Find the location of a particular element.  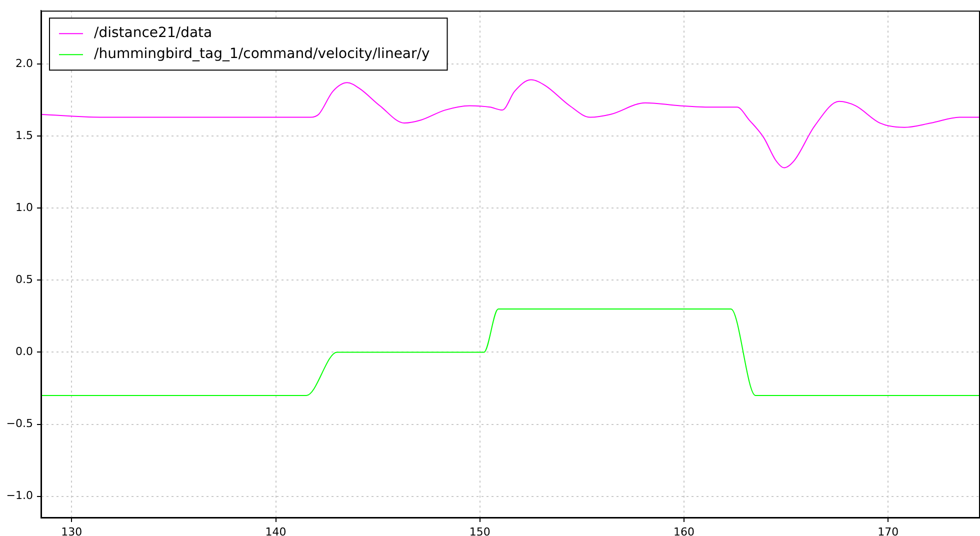

x-tick-label: 130 is located at coordinates (71, 530).